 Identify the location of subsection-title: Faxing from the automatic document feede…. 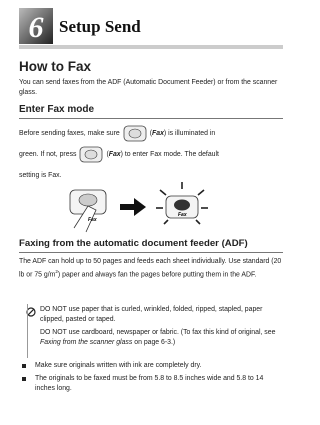
(133, 243).